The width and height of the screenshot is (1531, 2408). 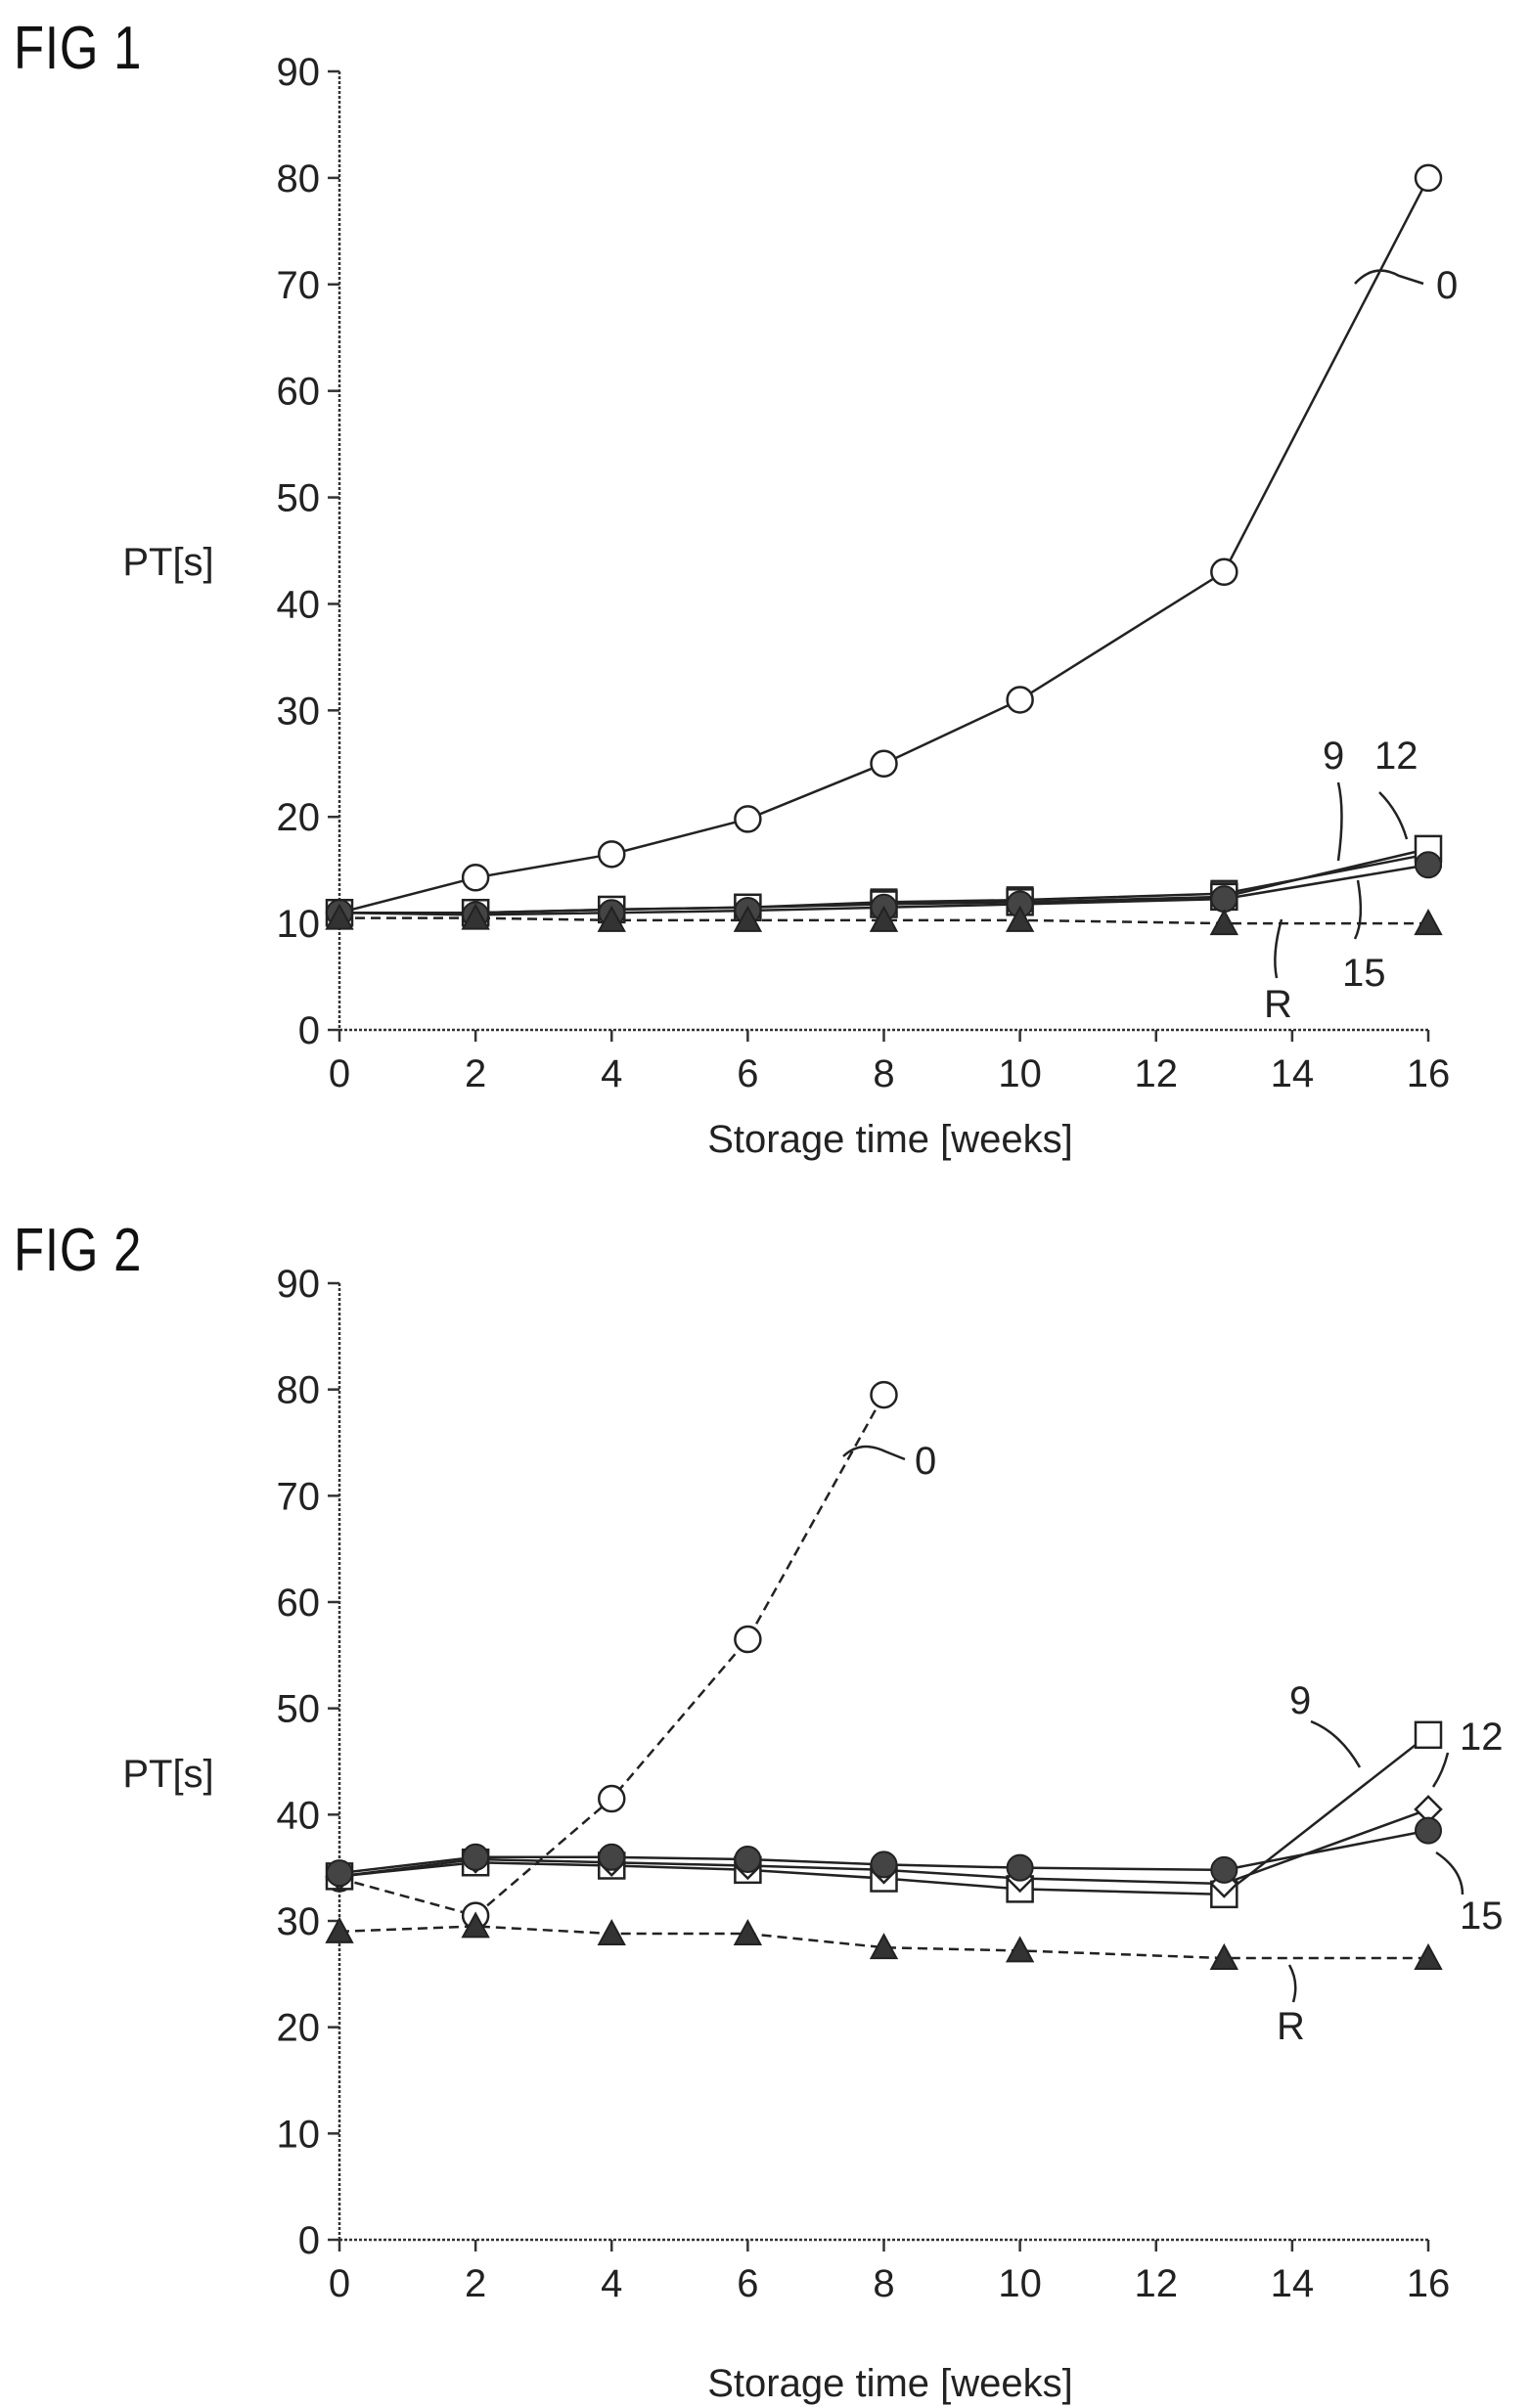 I want to click on series-line-R, so click(x=883, y=921).